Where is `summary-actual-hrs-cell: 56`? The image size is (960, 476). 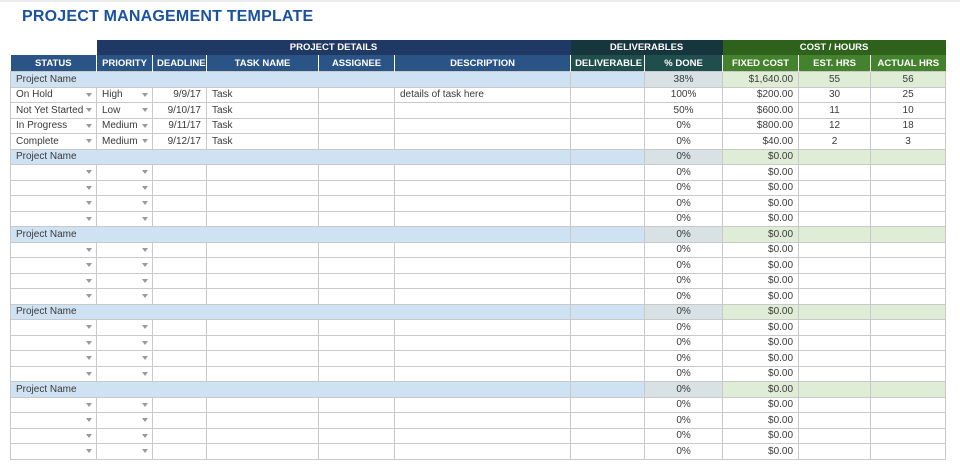 summary-actual-hrs-cell: 56 is located at coordinates (908, 79).